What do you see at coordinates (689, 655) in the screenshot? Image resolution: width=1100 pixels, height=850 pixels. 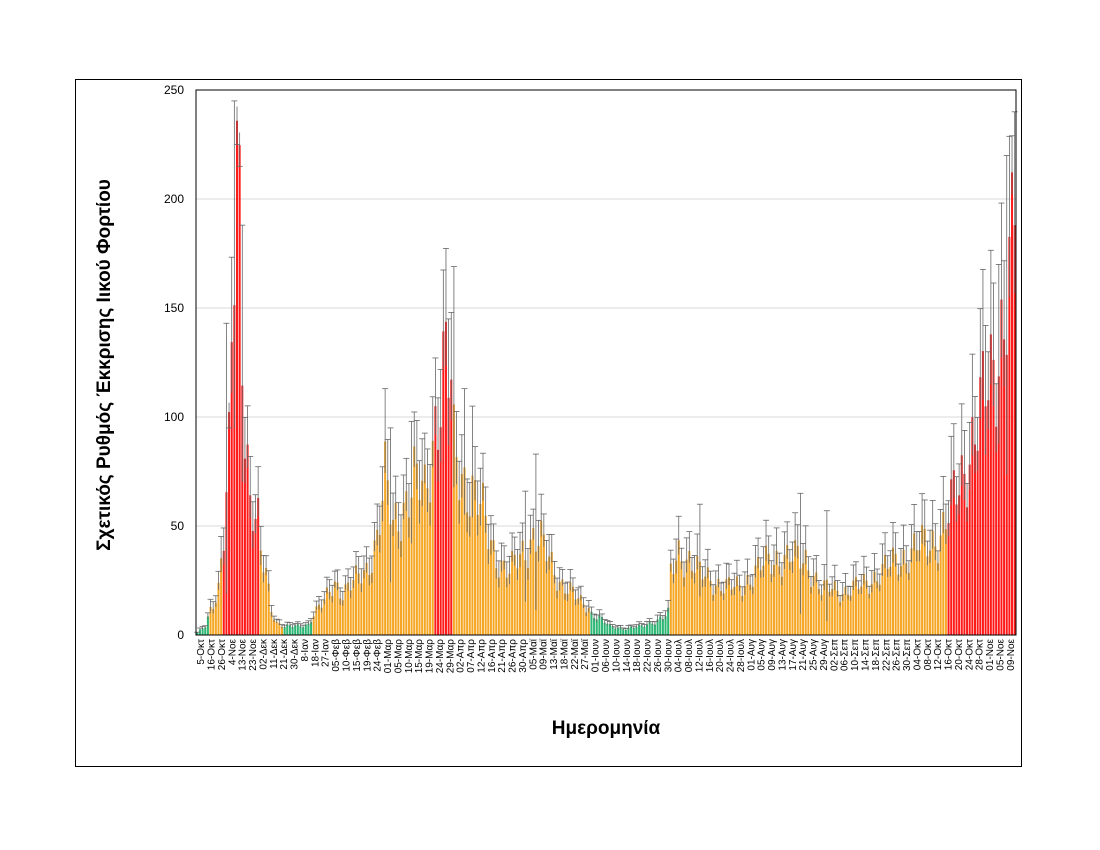 I see `x-tick-label: 08-Ιουλ` at bounding box center [689, 655].